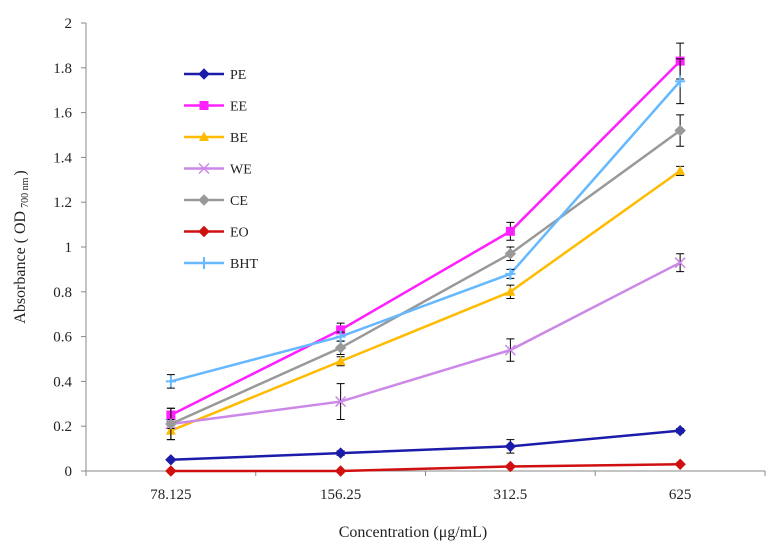 Image resolution: width=771 pixels, height=547 pixels. Describe the element at coordinates (239, 138) in the screenshot. I see `legend-label-be: BE` at that location.